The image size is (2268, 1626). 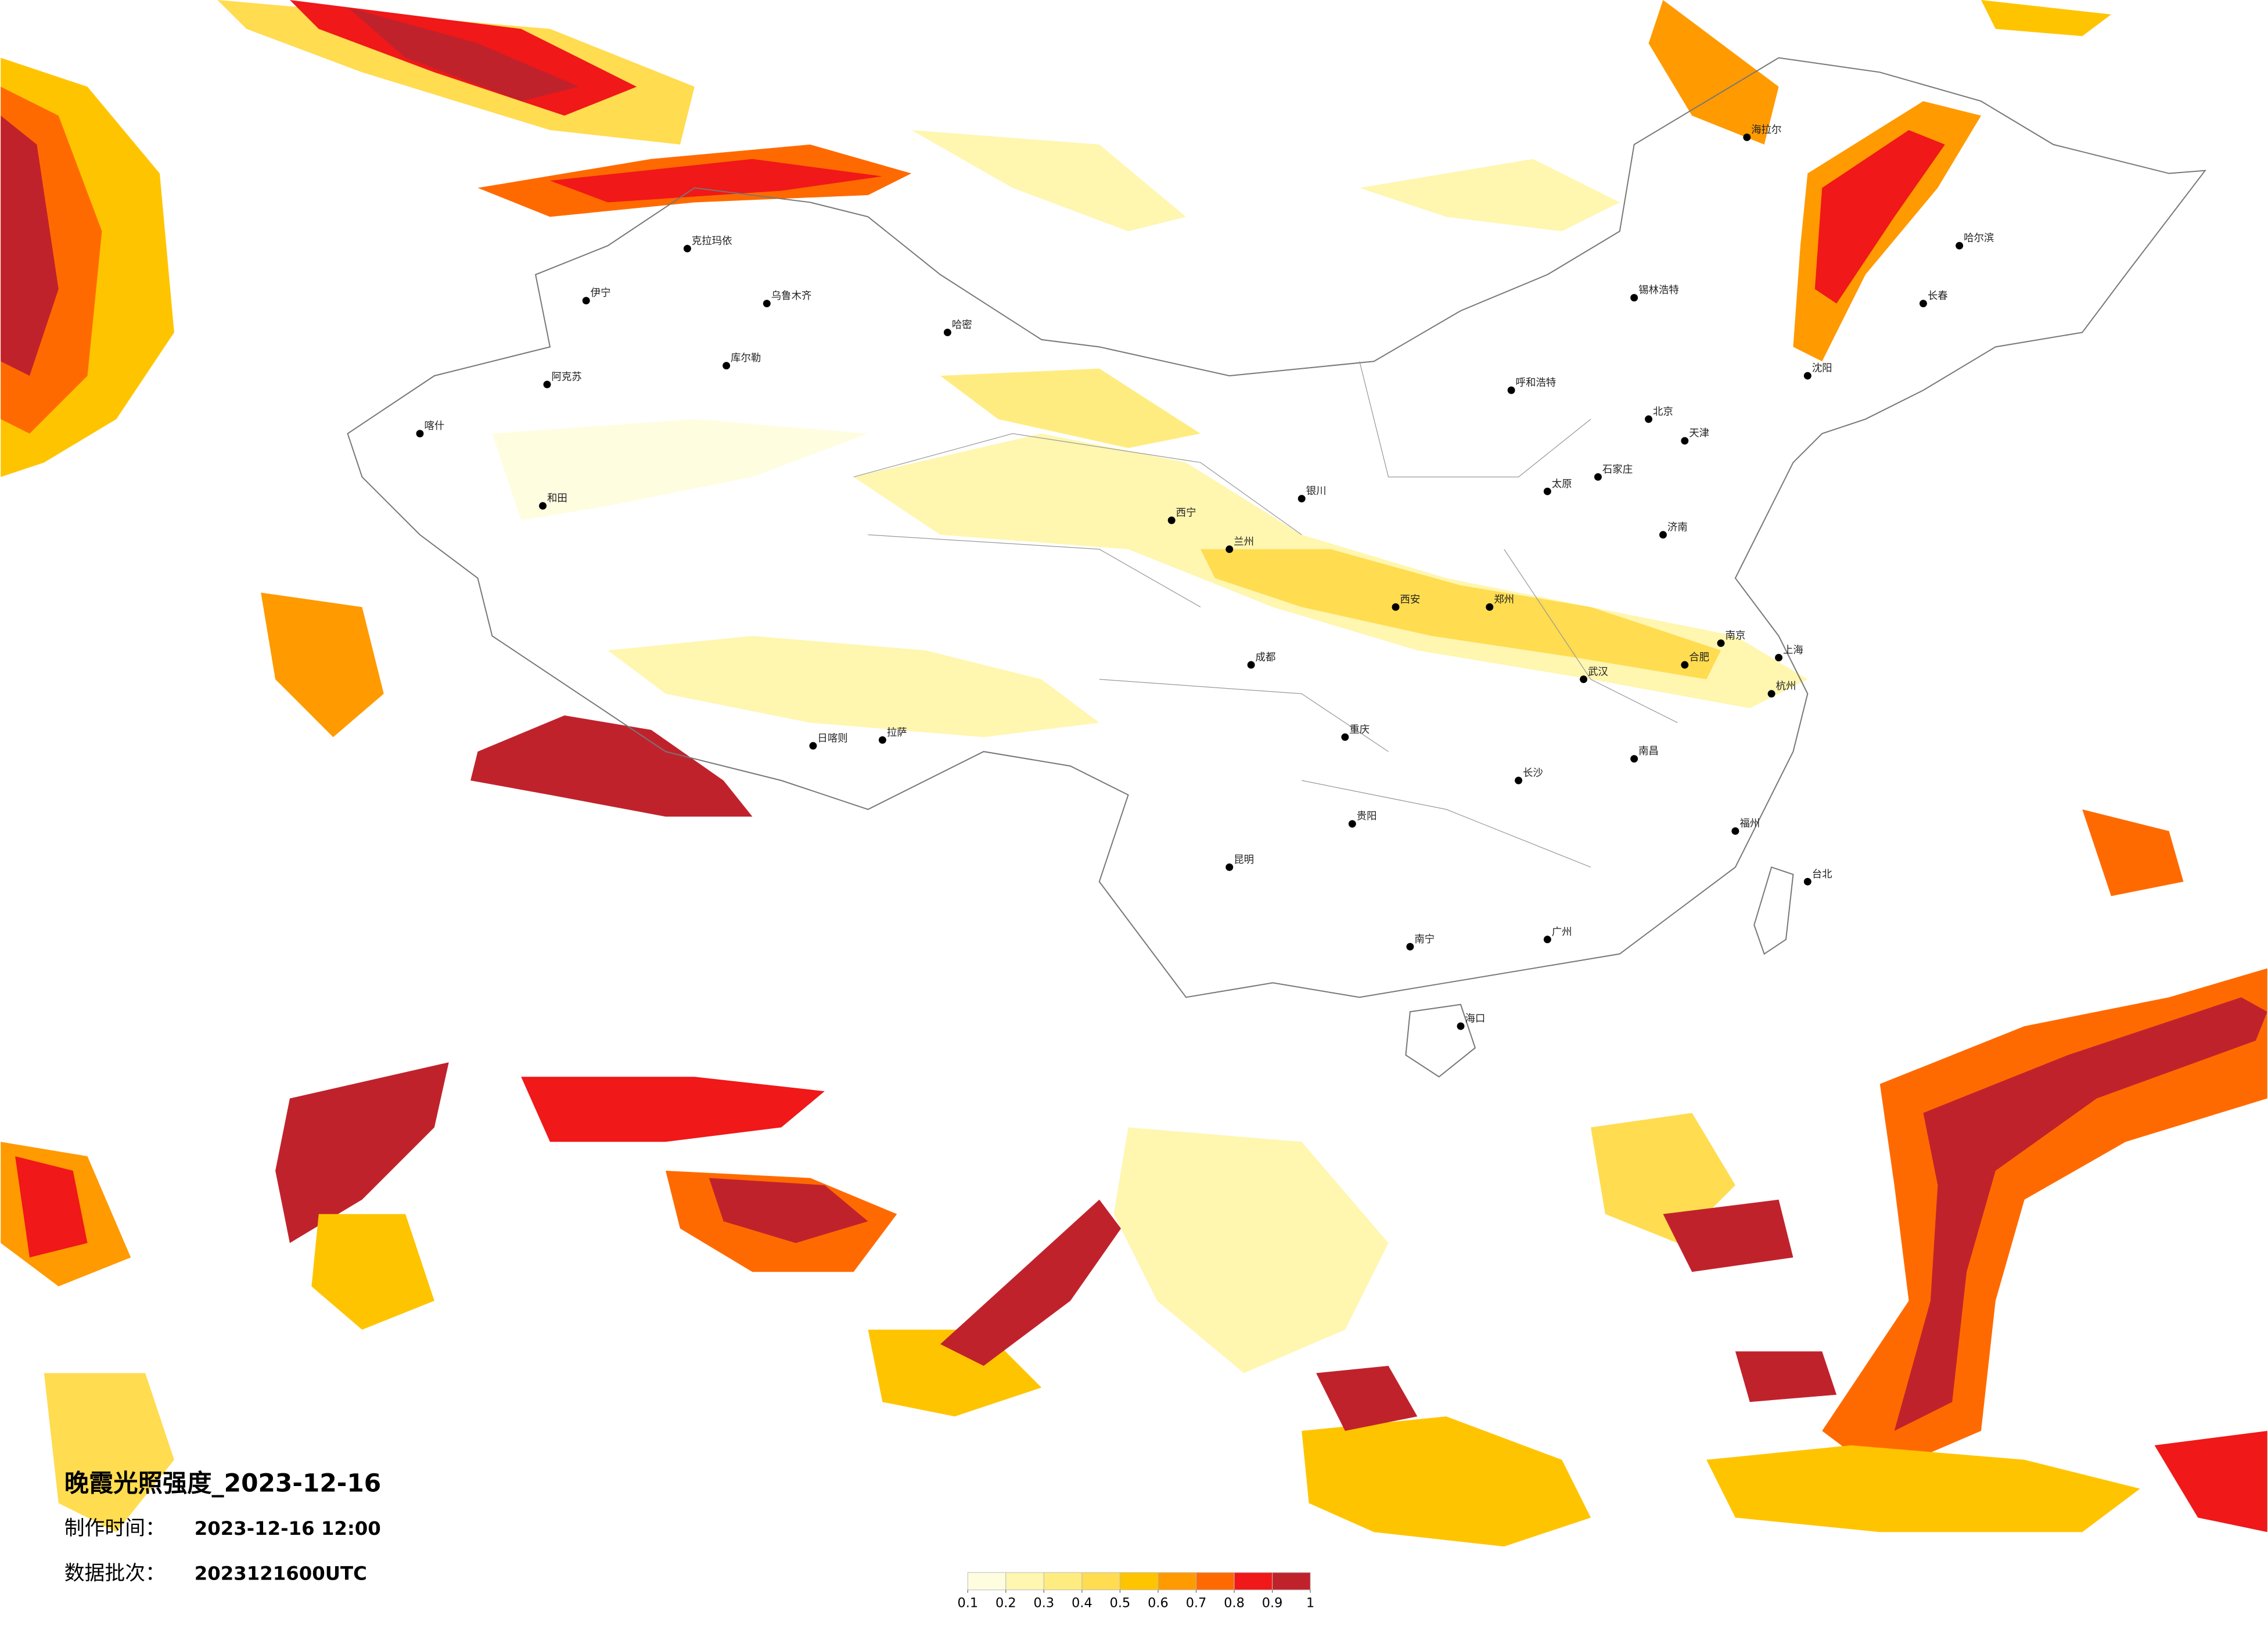 I want to click on city-label: 哈密, so click(x=962, y=325).